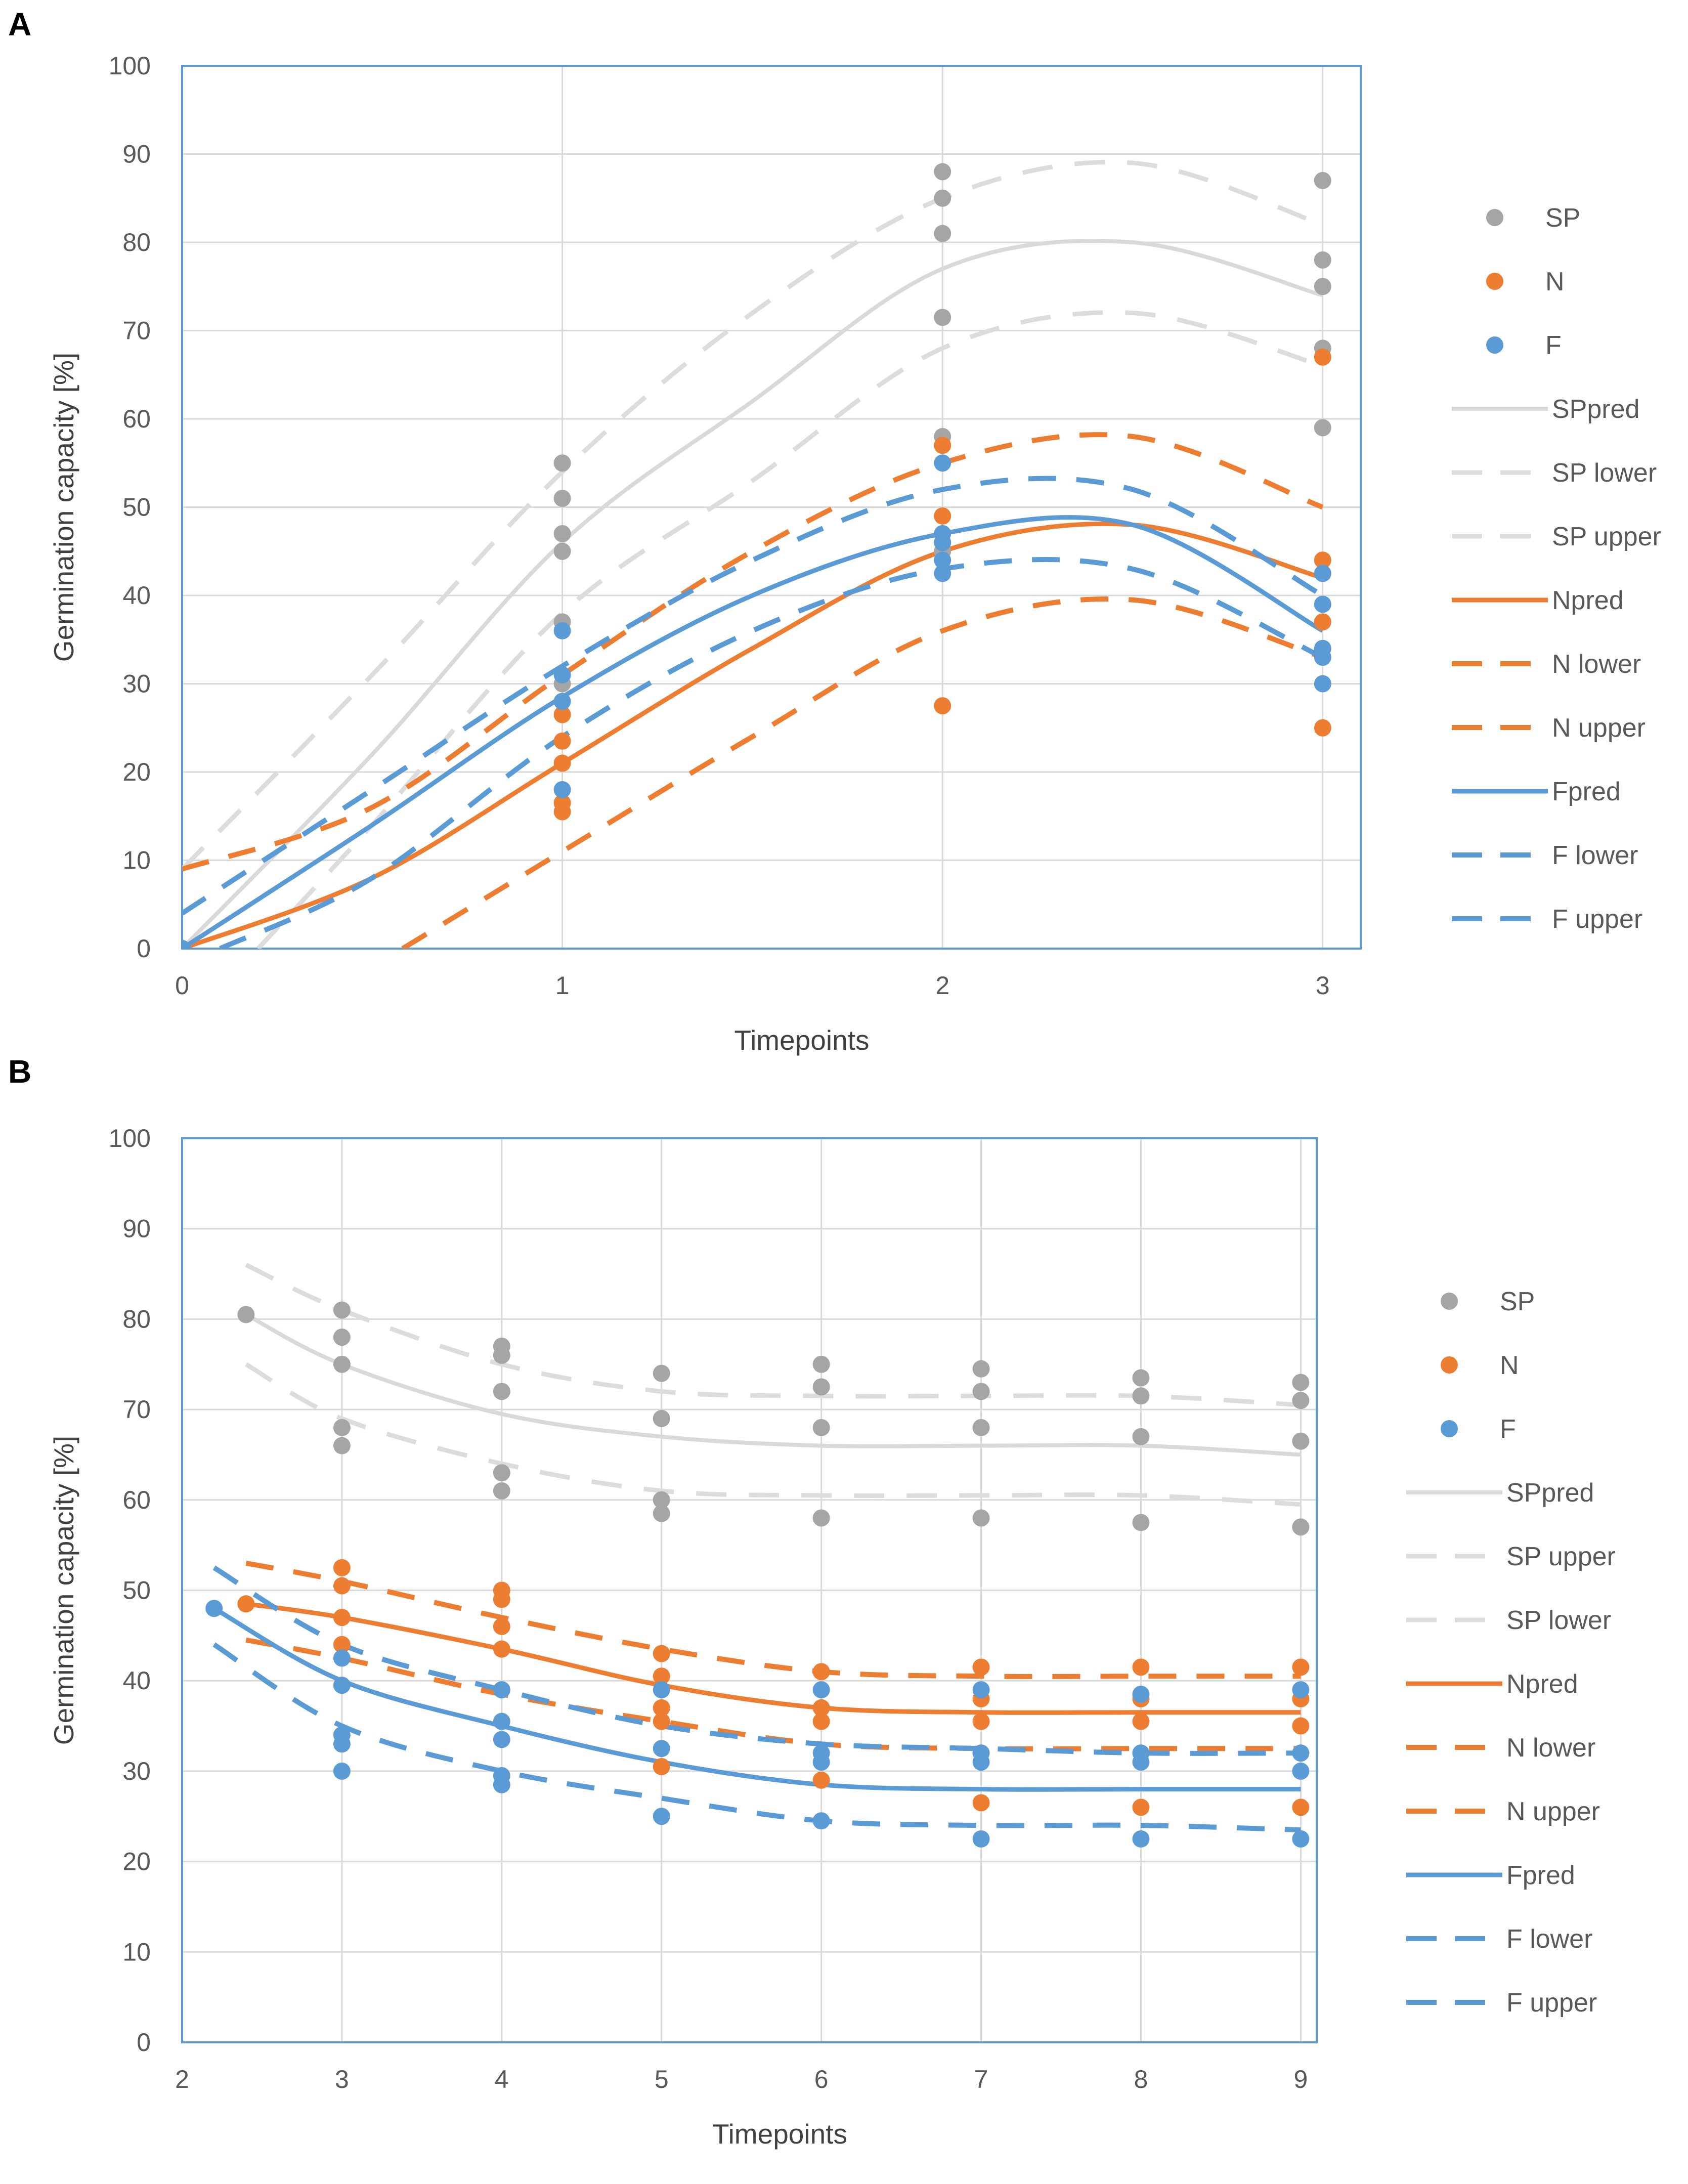 This screenshot has height=2184, width=1688. I want to click on panel-a-y-tick-label: 60, so click(136, 419).